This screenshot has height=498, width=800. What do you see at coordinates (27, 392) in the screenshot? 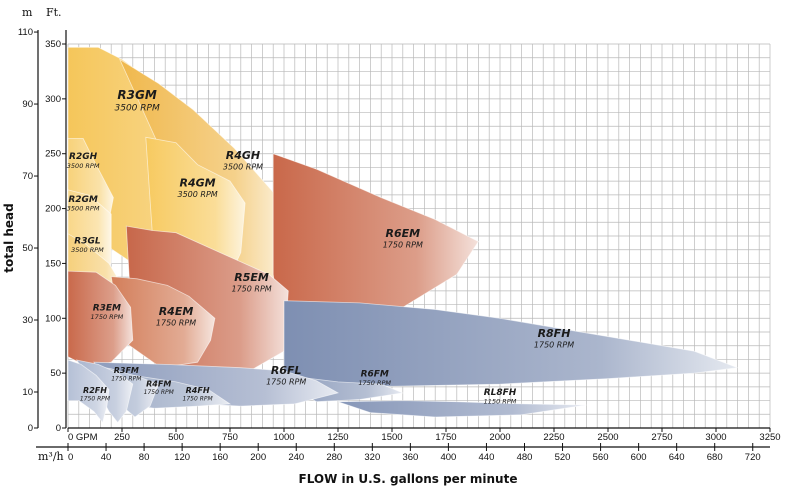
I see `y-tick-label-m: 10` at bounding box center [27, 392].